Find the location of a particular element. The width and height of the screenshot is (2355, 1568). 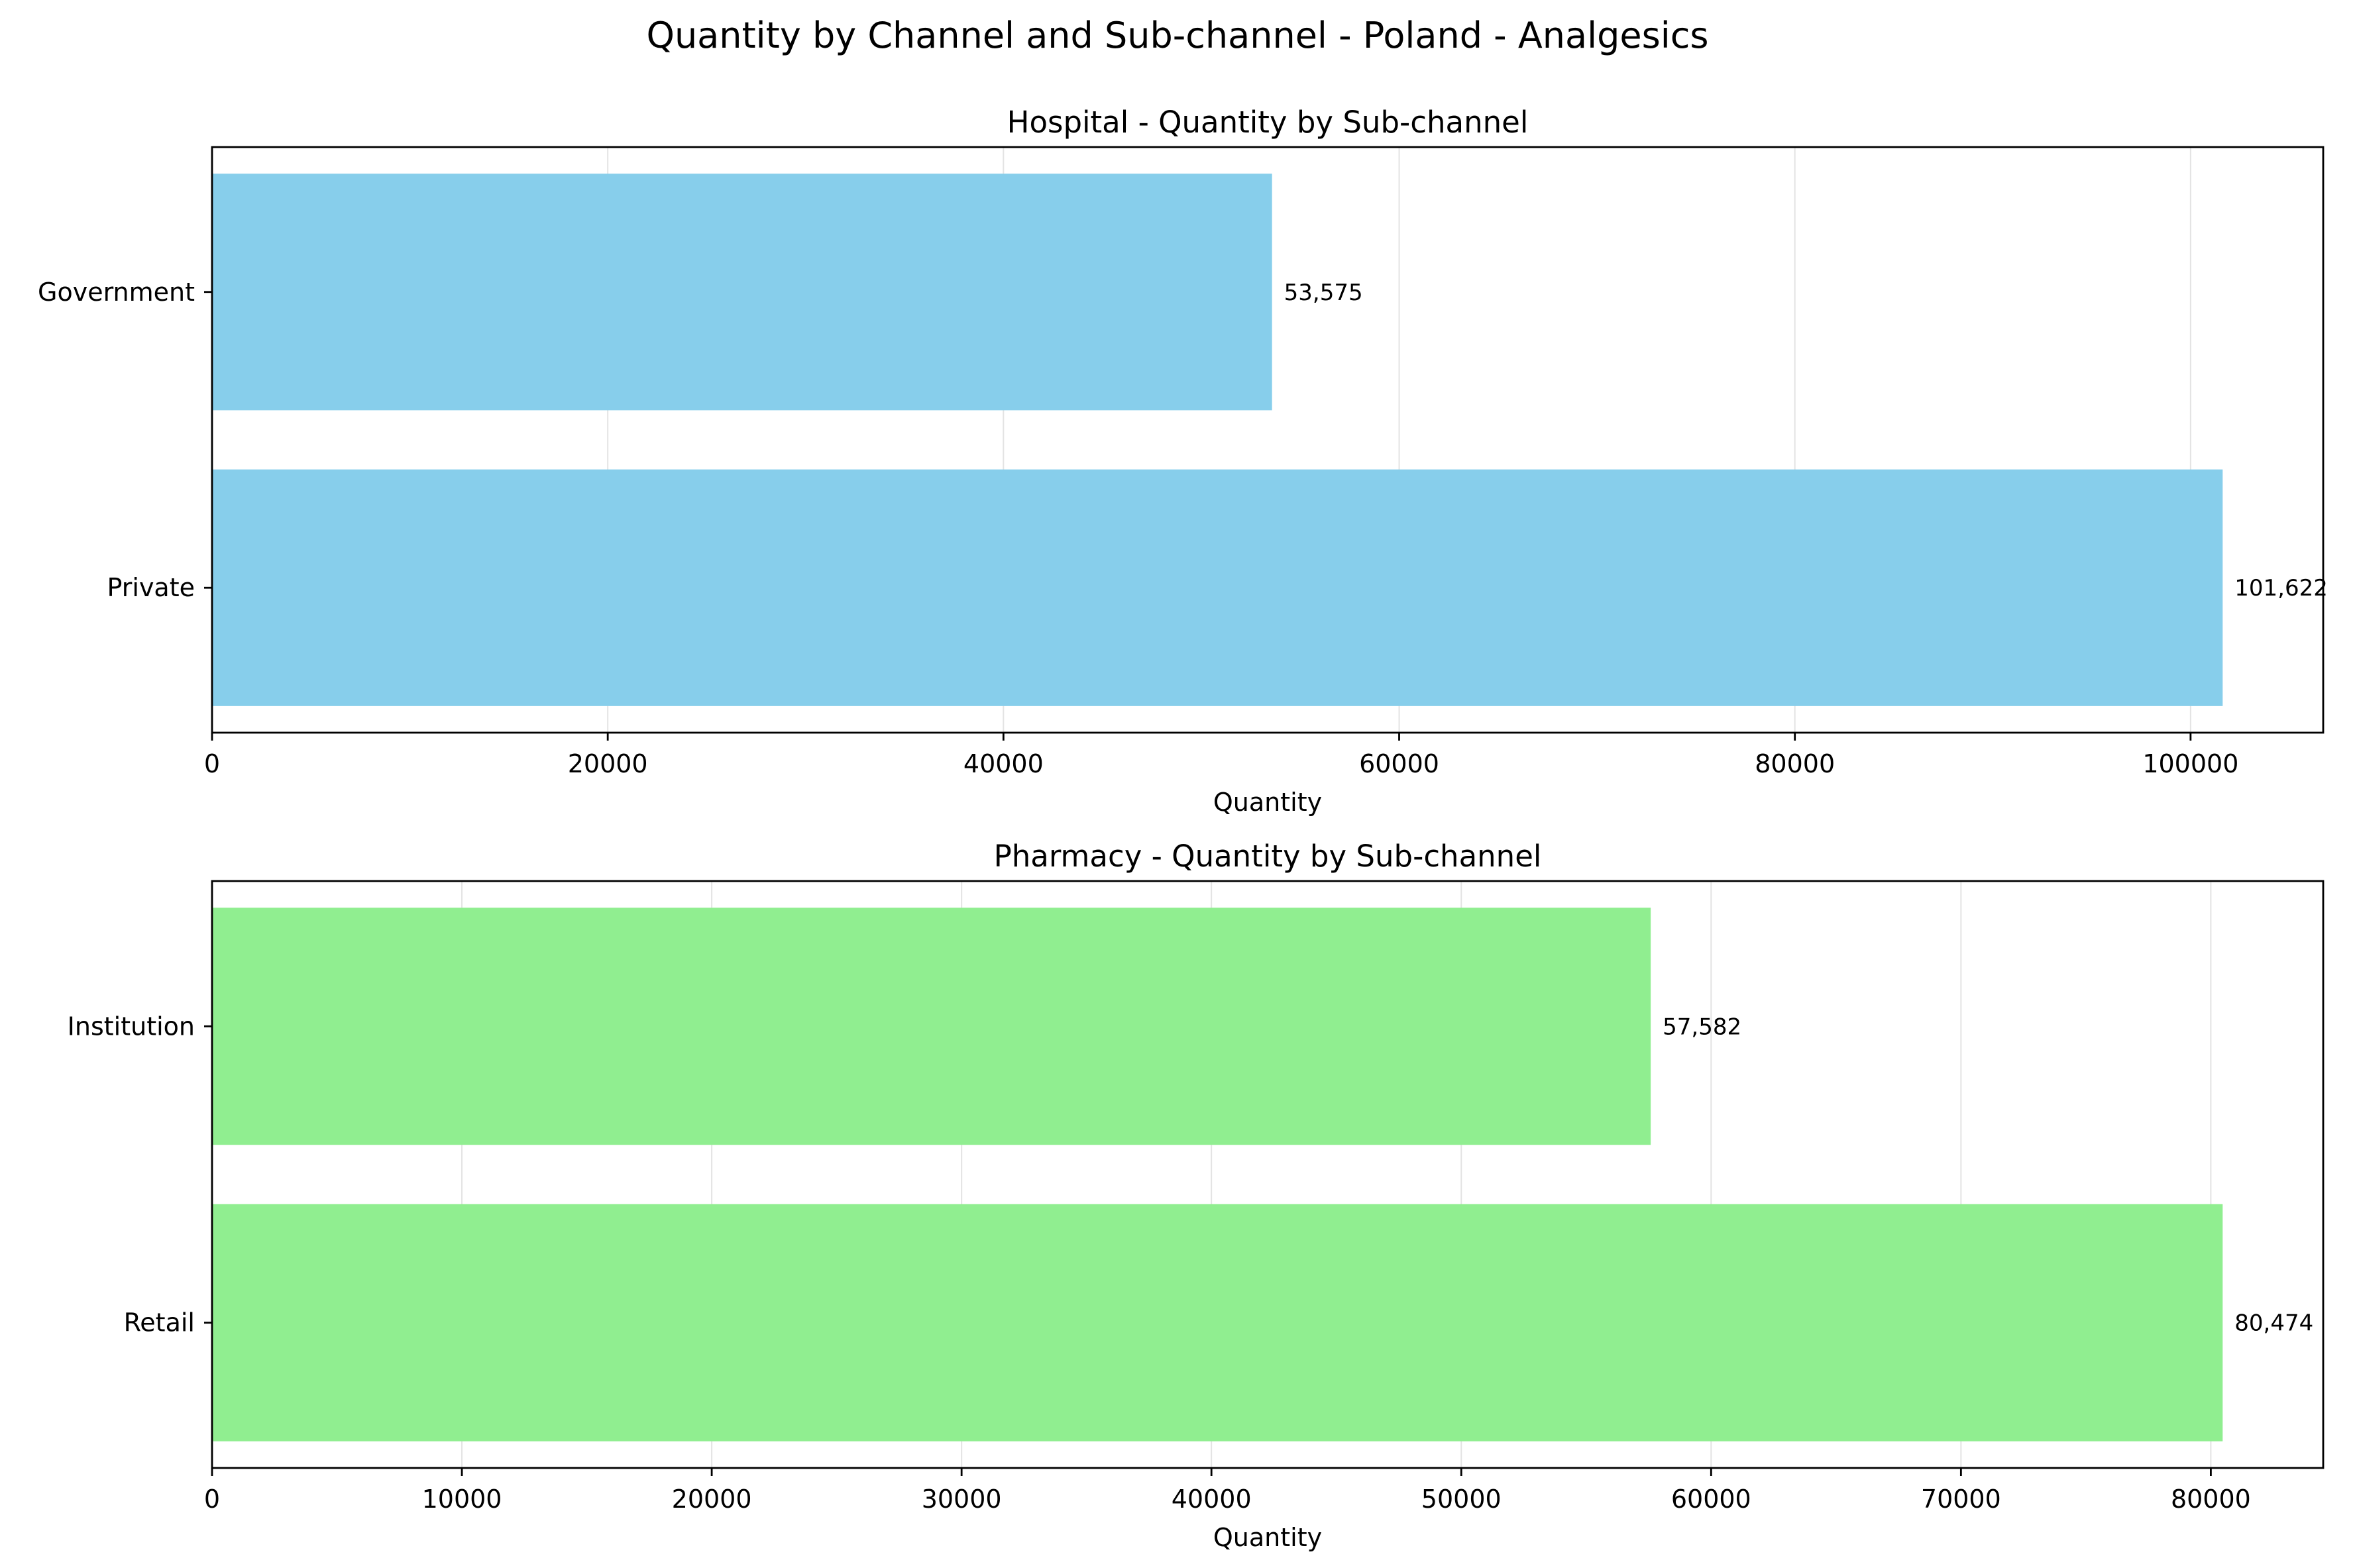

hospital-xtick-label: 60000 is located at coordinates (1399, 763).